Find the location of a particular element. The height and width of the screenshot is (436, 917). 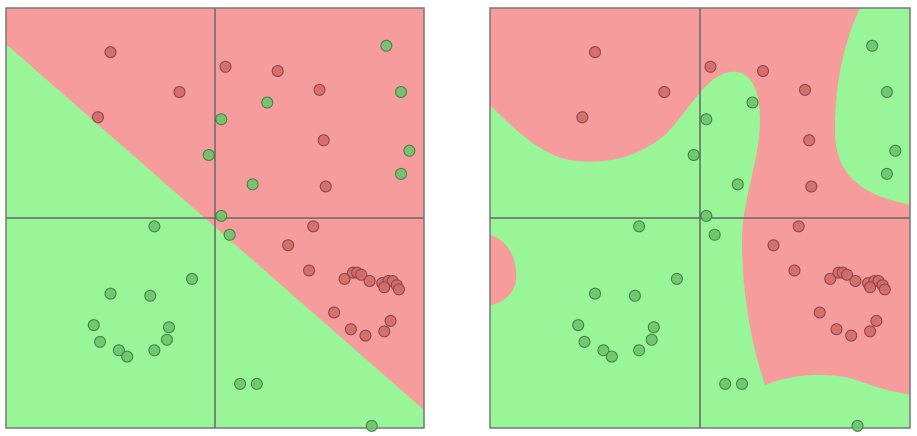

red-region is located at coordinates (503, 270).